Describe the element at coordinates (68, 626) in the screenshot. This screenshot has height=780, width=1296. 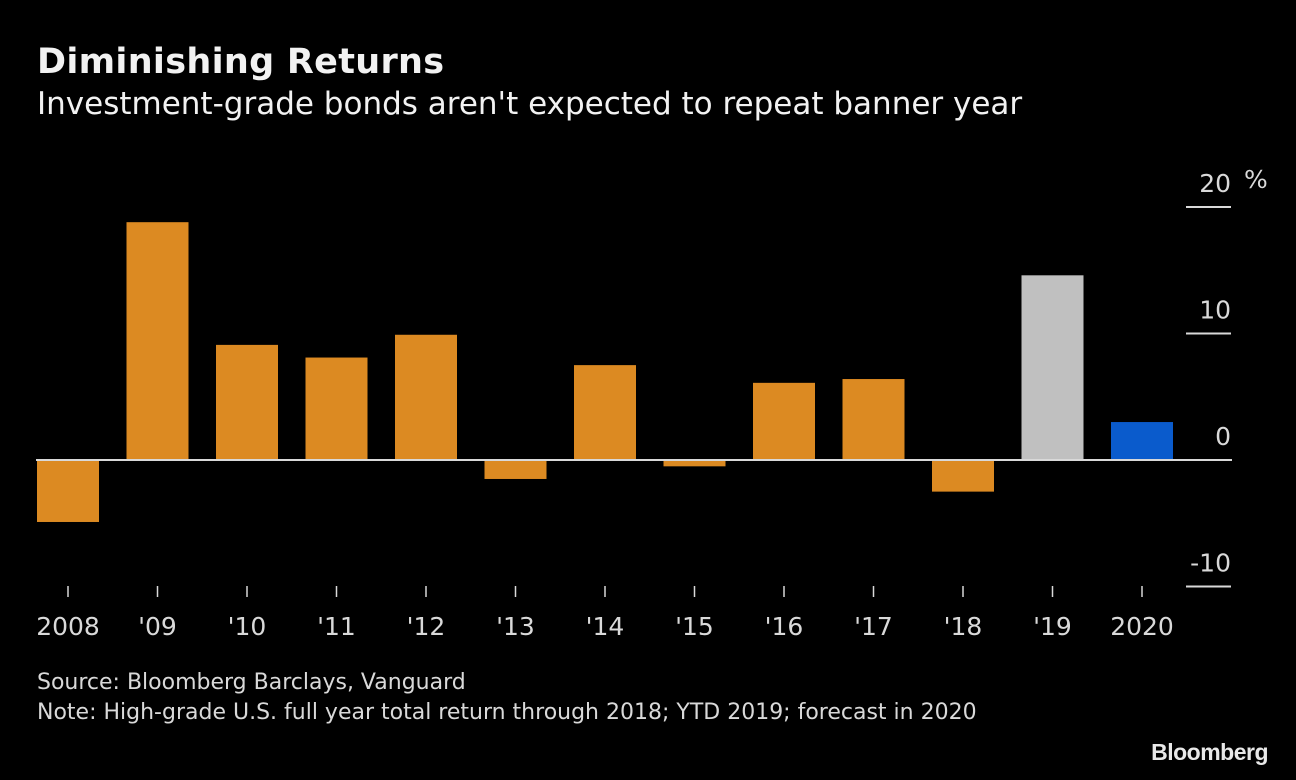
I see `x-tick-label: 2008` at that location.